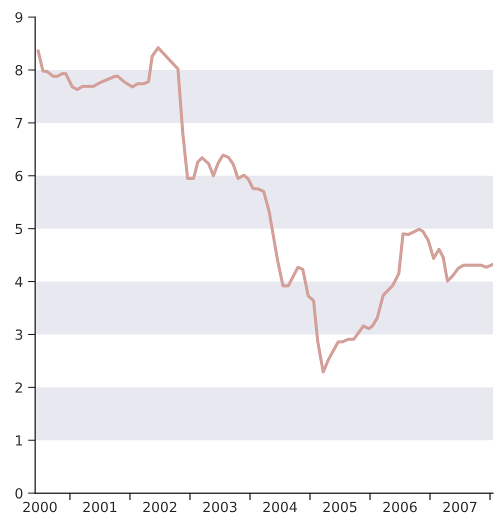 This screenshot has width=495, height=518. Describe the element at coordinates (19, 387) in the screenshot. I see `y-tick-label: 2` at that location.